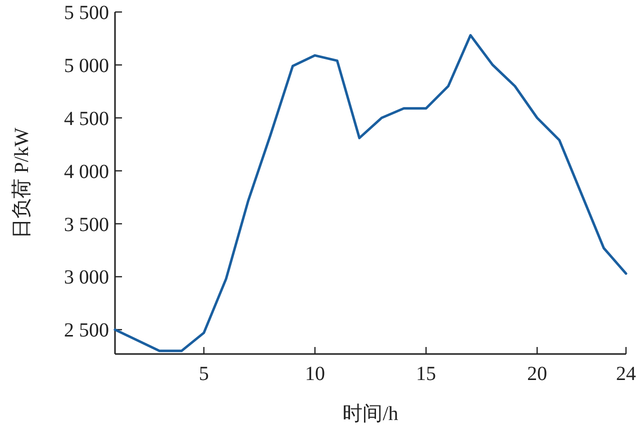 This screenshot has width=637, height=431. Describe the element at coordinates (314, 374) in the screenshot. I see `x-tick-label: 10` at that location.